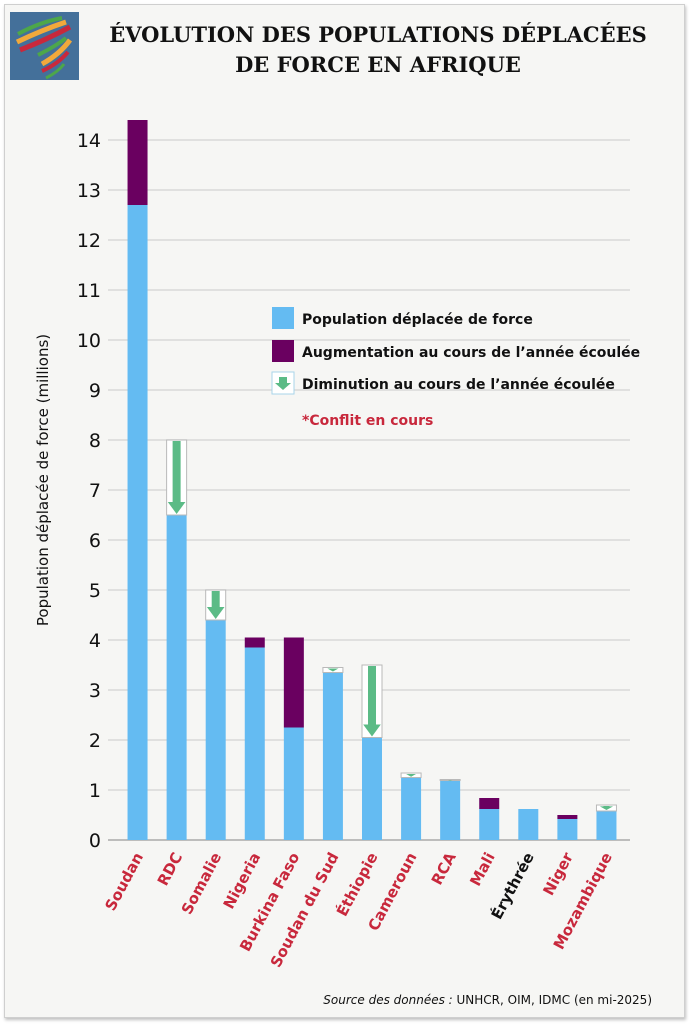 Image resolution: width=689 pixels, height=1024 pixels. Describe the element at coordinates (89, 191) in the screenshot. I see `y-tick-label: 13` at that location.